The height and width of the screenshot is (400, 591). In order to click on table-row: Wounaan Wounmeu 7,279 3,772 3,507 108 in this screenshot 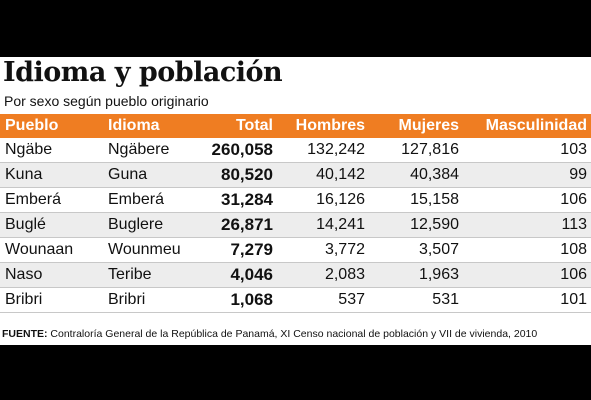, I will do `click(295, 250)`.